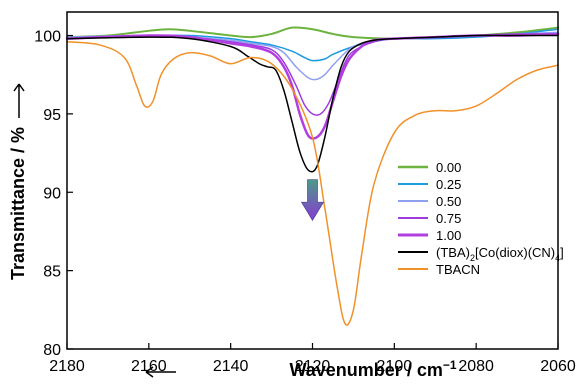 Image resolution: width=584 pixels, height=388 pixels. I want to click on legend-label: 1.00, so click(448, 235).